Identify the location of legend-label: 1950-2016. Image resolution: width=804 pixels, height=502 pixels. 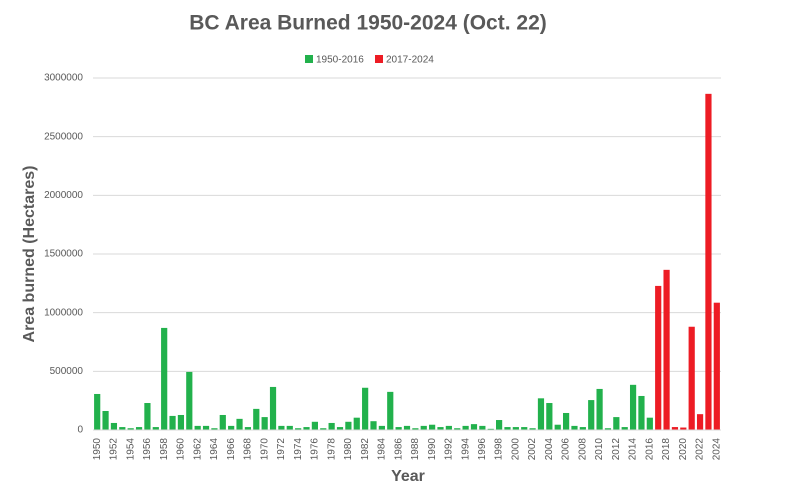
(340, 60).